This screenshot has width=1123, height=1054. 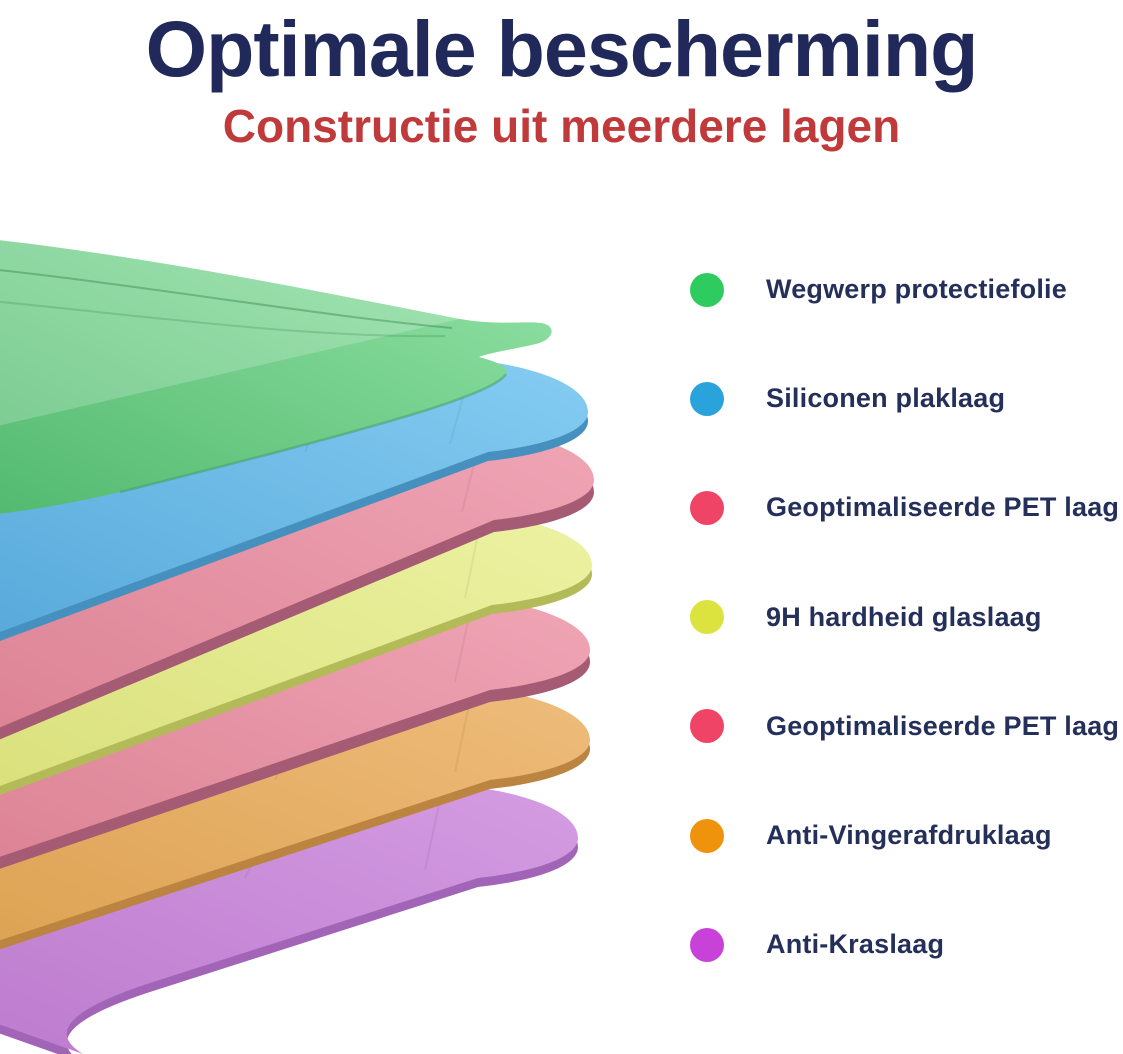 I want to click on layer-wegwerp-protectiefolie, so click(x=276, y=377).